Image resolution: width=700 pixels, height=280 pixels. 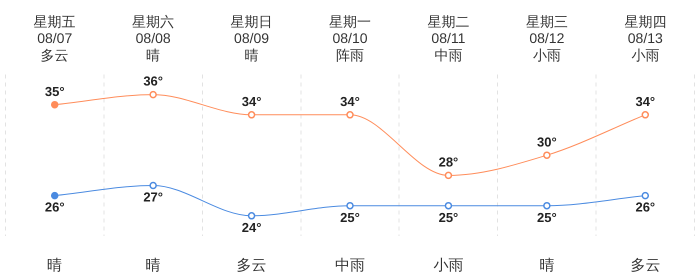 What do you see at coordinates (252, 227) in the screenshot?
I see `data-label: 24°` at bounding box center [252, 227].